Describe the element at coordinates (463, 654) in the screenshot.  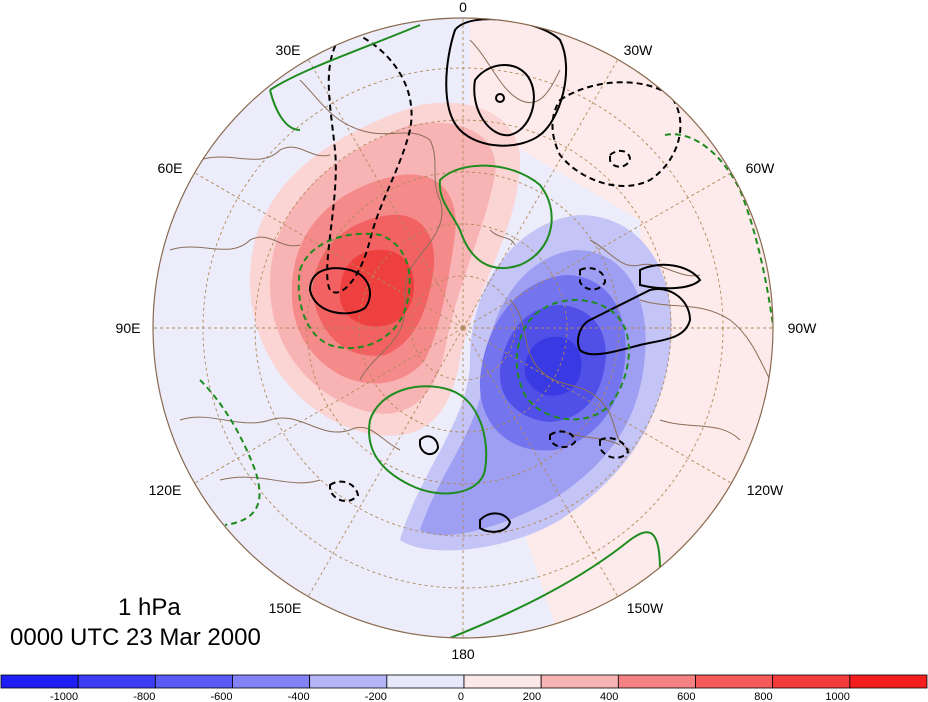
I see `lon-label-180: 180` at that location.